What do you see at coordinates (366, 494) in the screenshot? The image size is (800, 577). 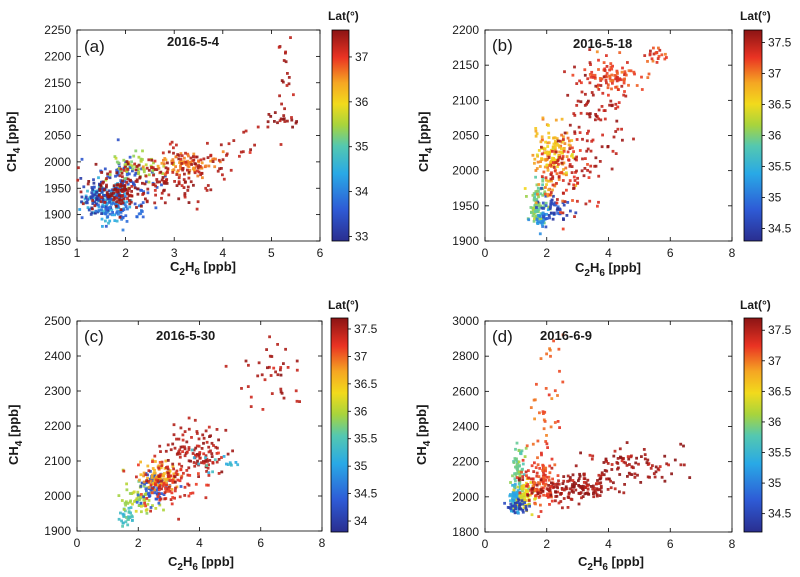 I see `colorbar-tick-label: 34.5` at bounding box center [366, 494].